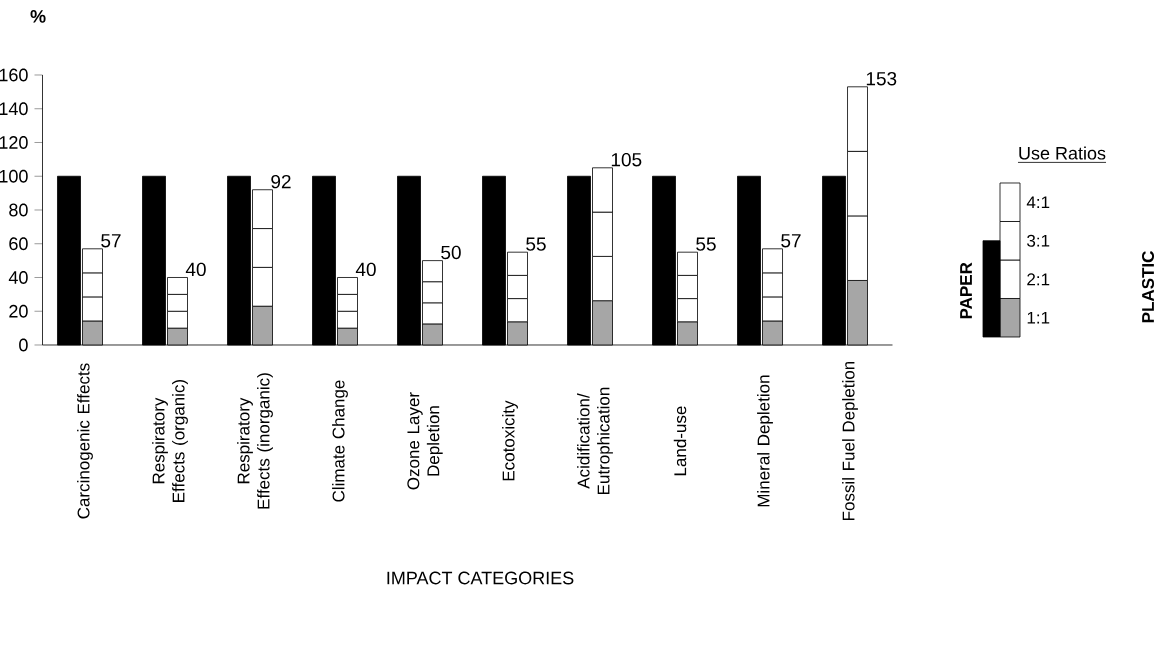 The width and height of the screenshot is (1162, 648). Describe the element at coordinates (1062, 153) in the screenshot. I see `legend-title: Use Ratios` at that location.